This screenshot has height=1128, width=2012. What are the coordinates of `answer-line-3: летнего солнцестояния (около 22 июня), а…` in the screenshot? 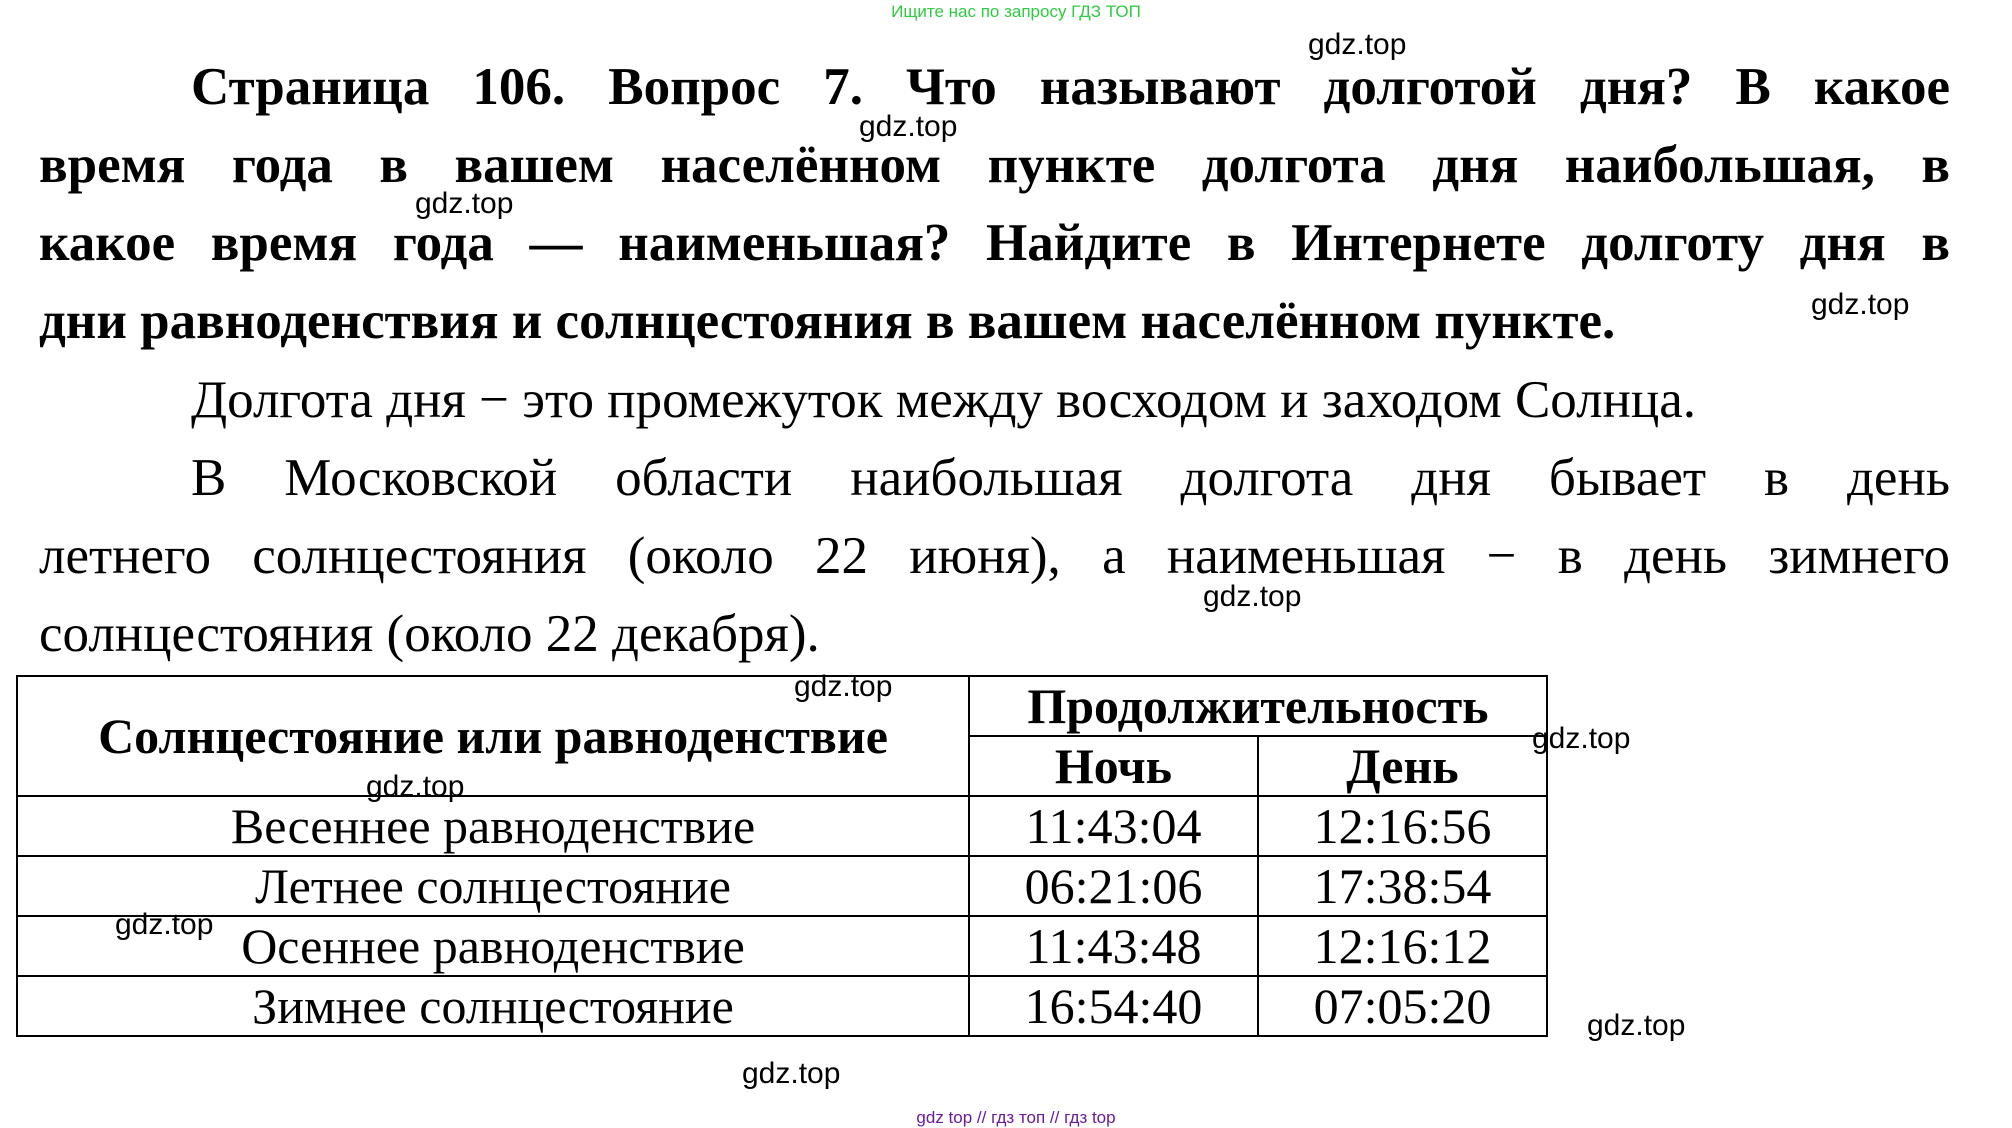 It's located at (994, 556).